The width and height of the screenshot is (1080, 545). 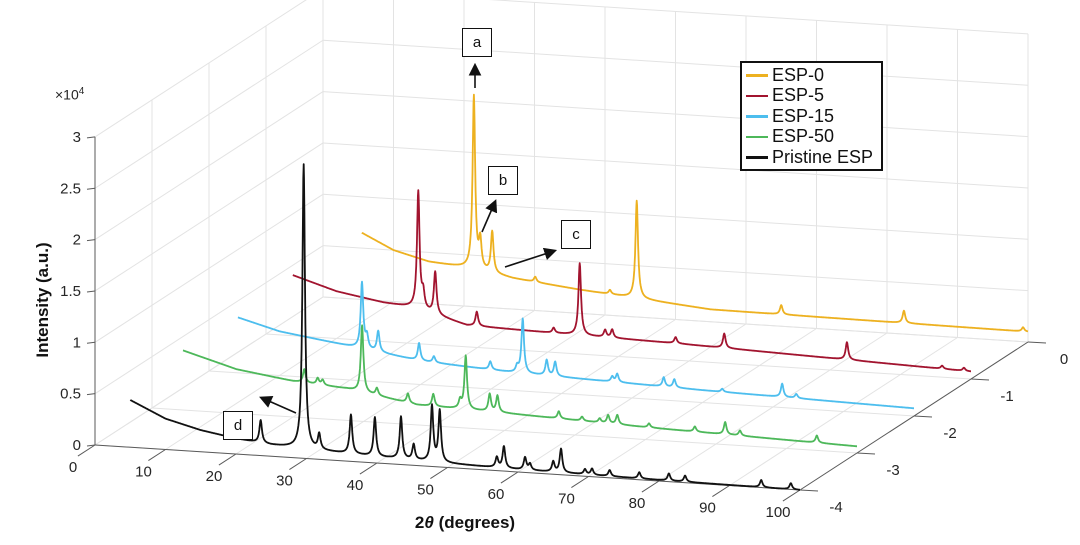 What do you see at coordinates (474, 522) in the screenshot?
I see `x-axis-label-suffix: (degrees)` at bounding box center [474, 522].